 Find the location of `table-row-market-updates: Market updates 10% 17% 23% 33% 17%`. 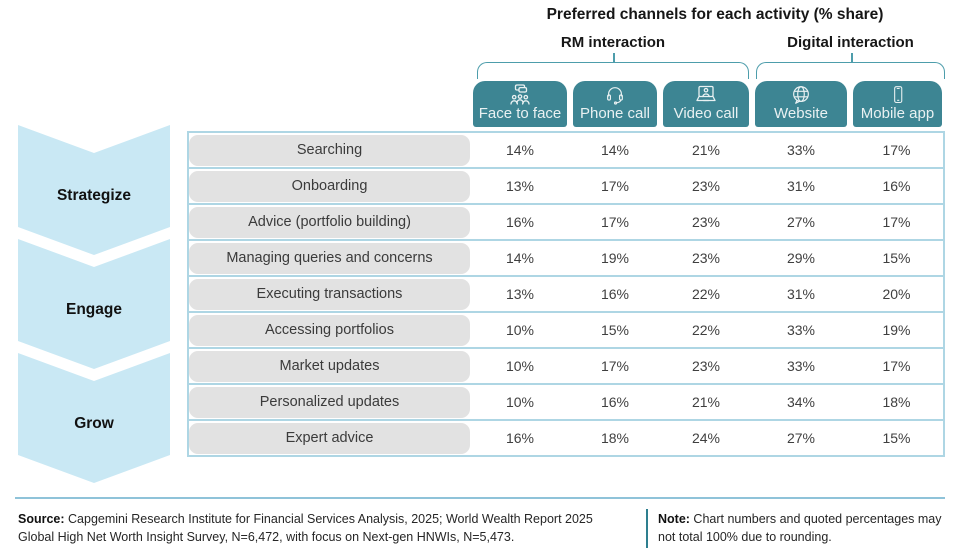

table-row-market-updates: Market updates 10% 17% 23% 33% 17% is located at coordinates (566, 365).